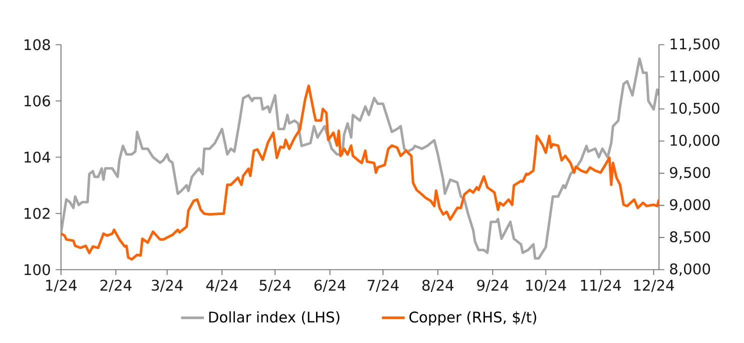 The image size is (744, 343). I want to click on y-tick-label: 104, so click(37, 157).